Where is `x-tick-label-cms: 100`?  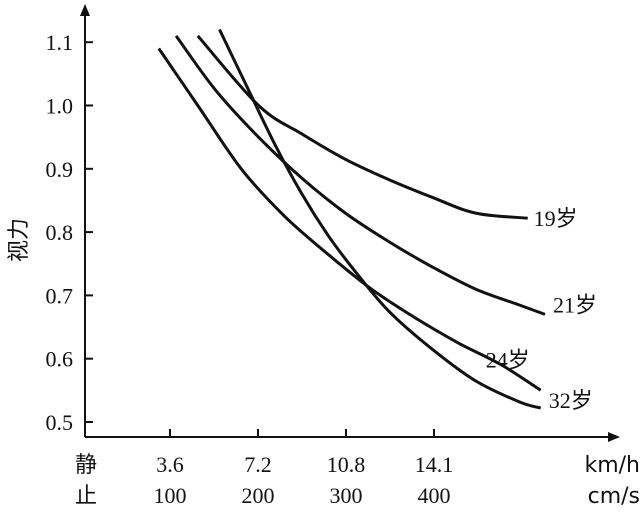 x-tick-label-cms: 100 is located at coordinates (170, 495).